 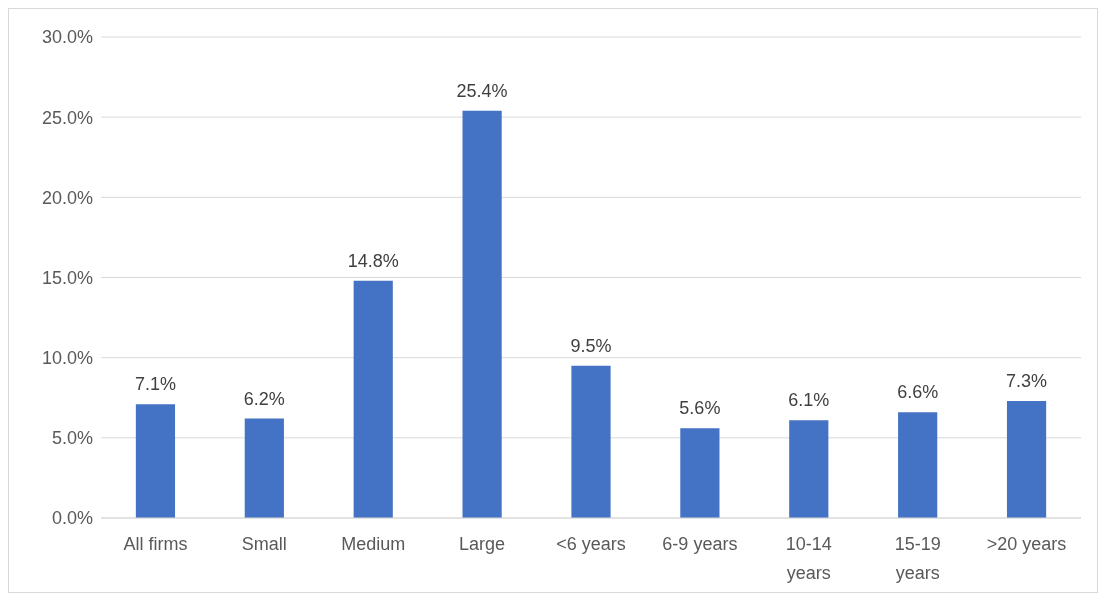 What do you see at coordinates (700, 544) in the screenshot?
I see `x-tick-label: 6-9 years` at bounding box center [700, 544].